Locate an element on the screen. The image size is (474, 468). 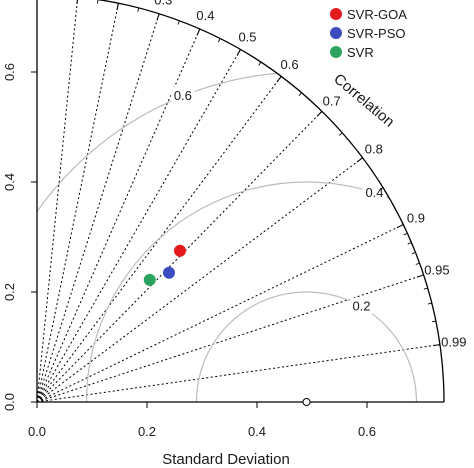
correlation-tick-label: 0.3 is located at coordinates (163, 3).